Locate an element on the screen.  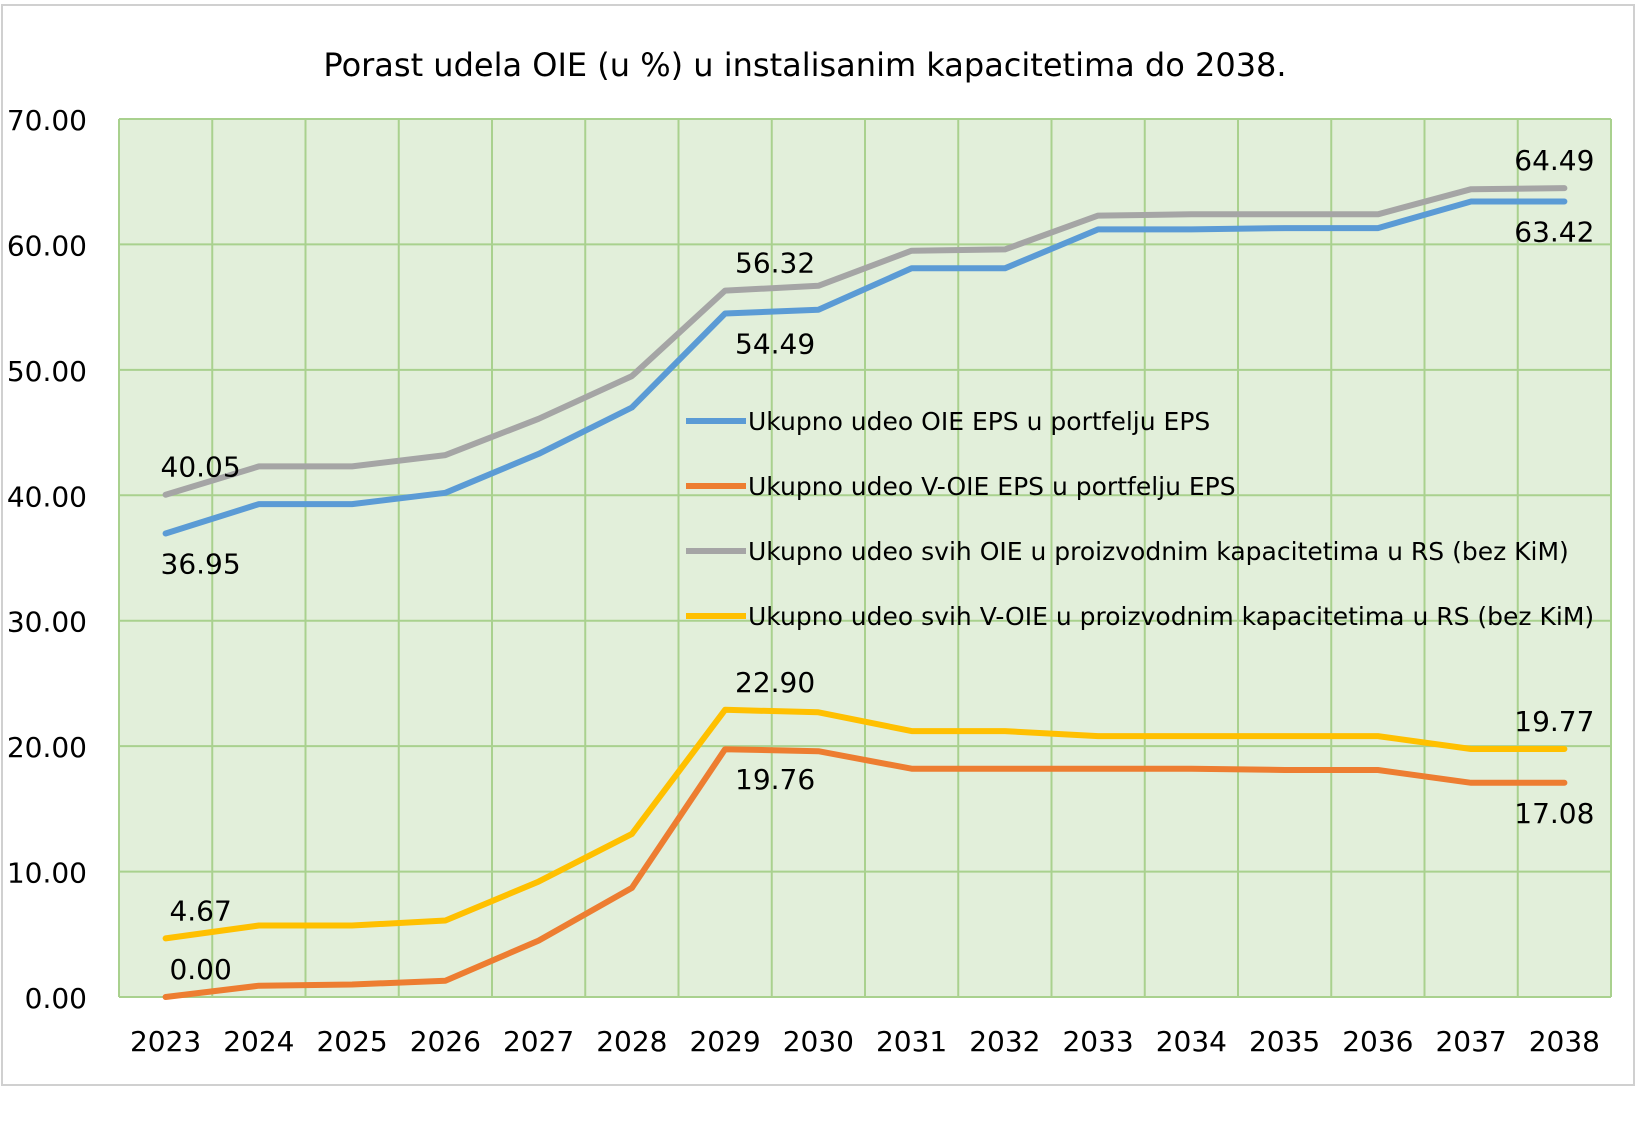
x-tick-label: 2038 is located at coordinates (1564, 1041).